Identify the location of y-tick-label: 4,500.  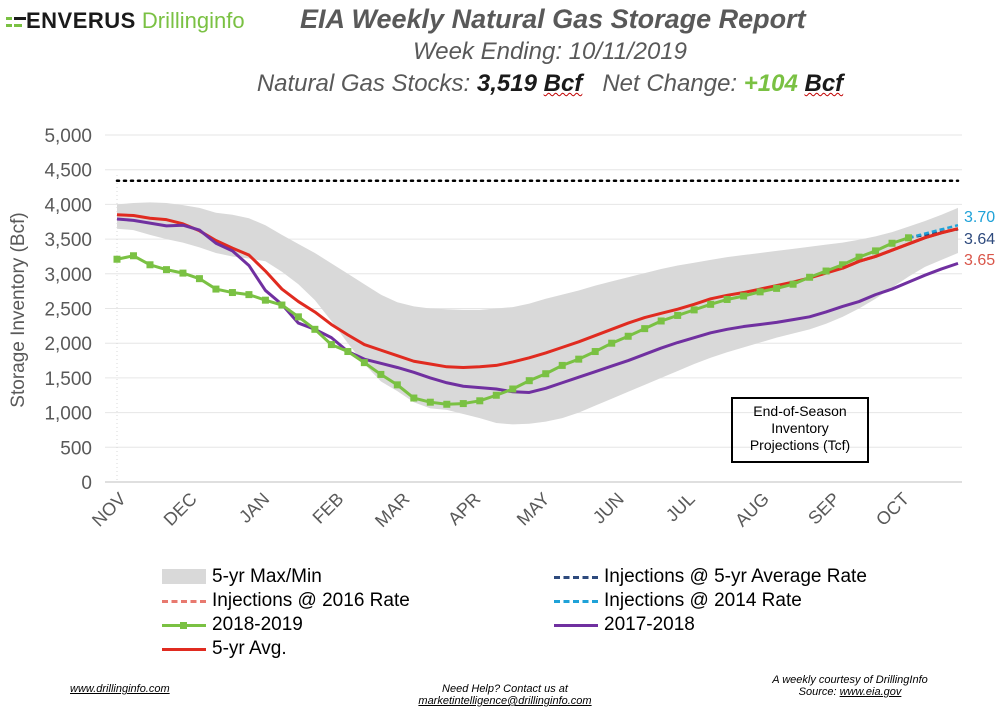
(68, 171).